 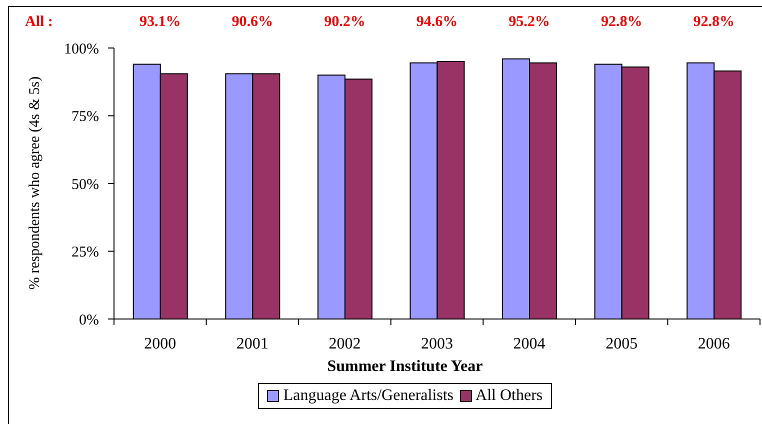 What do you see at coordinates (160, 22) in the screenshot?
I see `text: 93.1%` at bounding box center [160, 22].